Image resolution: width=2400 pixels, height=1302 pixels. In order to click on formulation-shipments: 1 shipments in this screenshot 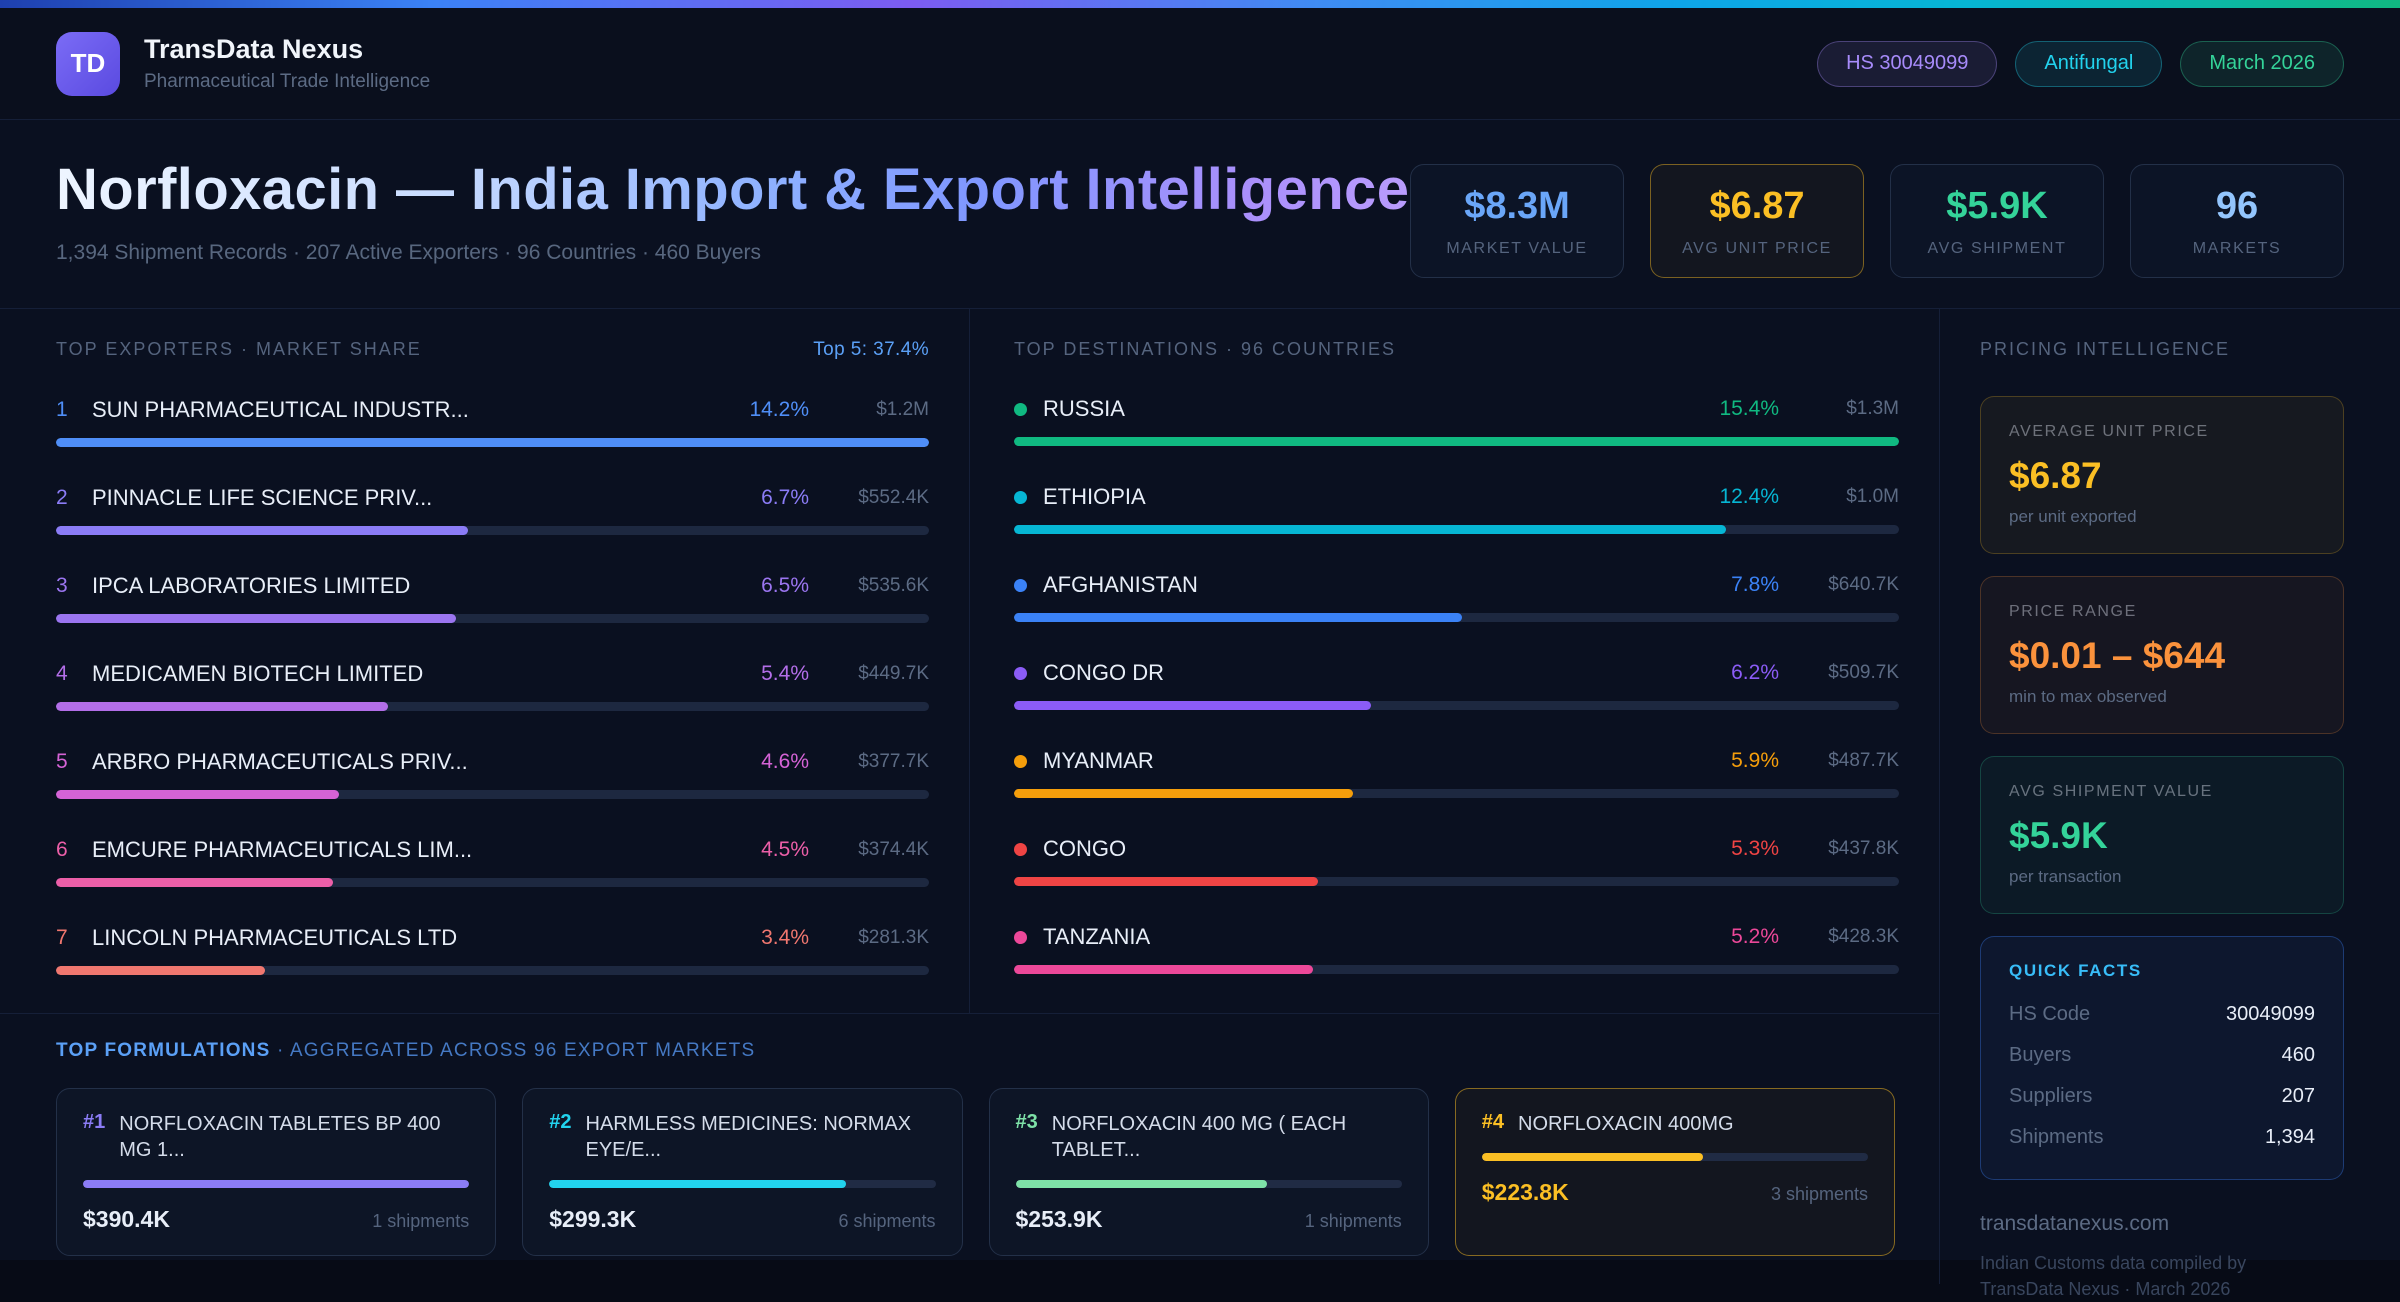, I will do `click(1353, 1220)`.